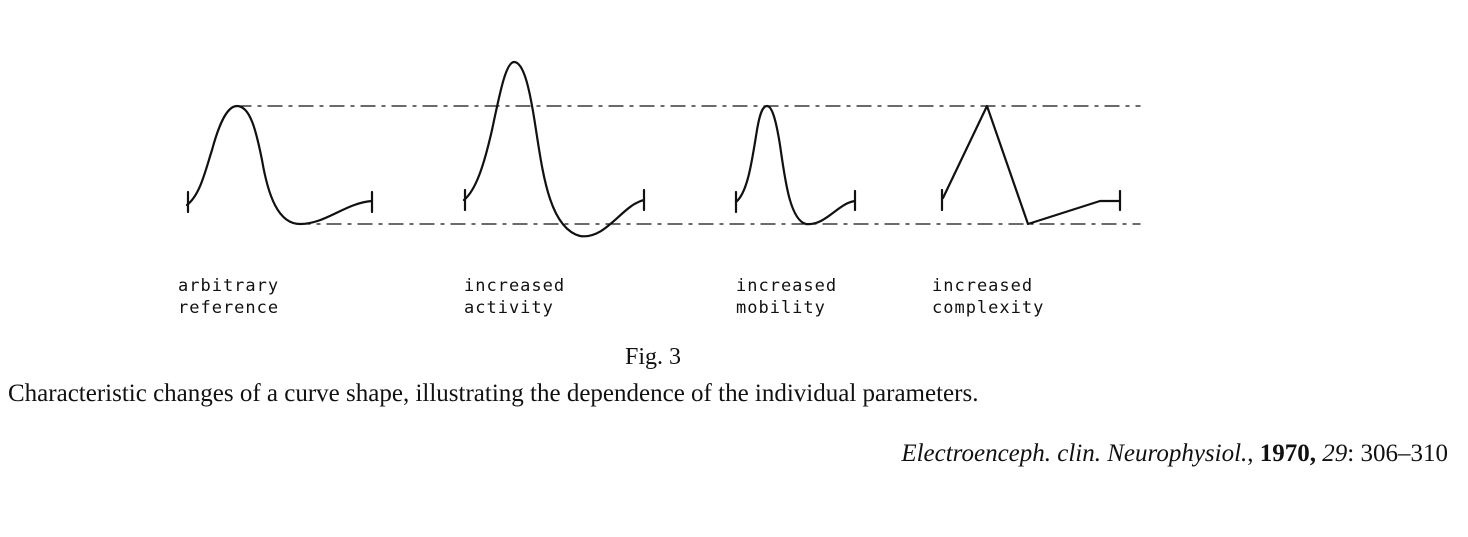  Describe the element at coordinates (228, 297) in the screenshot. I see `label-arbitrary-reference: arbitrary reference` at that location.